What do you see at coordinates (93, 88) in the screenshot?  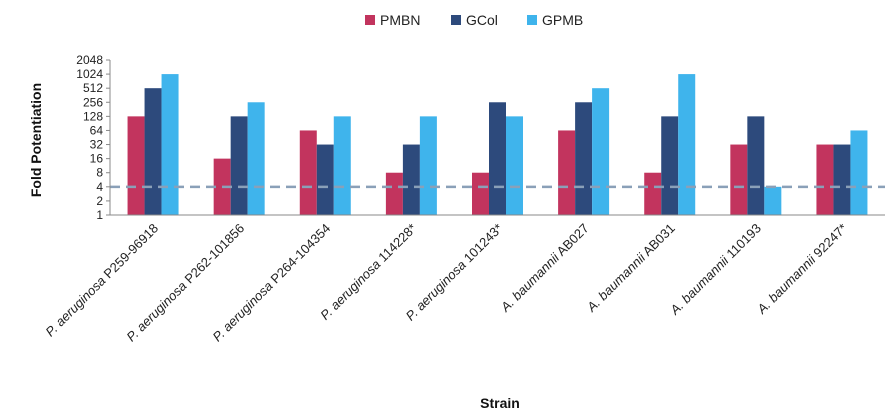 I see `y-tick-label: 512` at bounding box center [93, 88].